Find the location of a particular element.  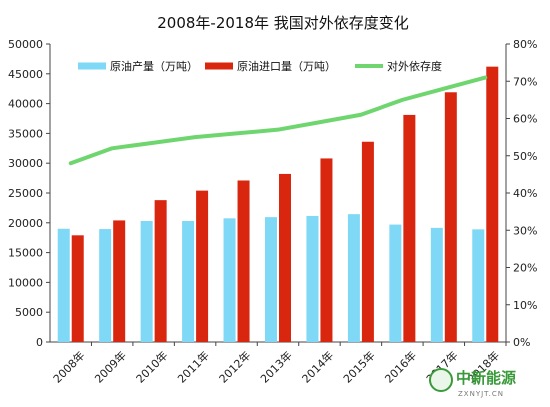

y-left-tick-label: 50000 is located at coordinates (25, 44).